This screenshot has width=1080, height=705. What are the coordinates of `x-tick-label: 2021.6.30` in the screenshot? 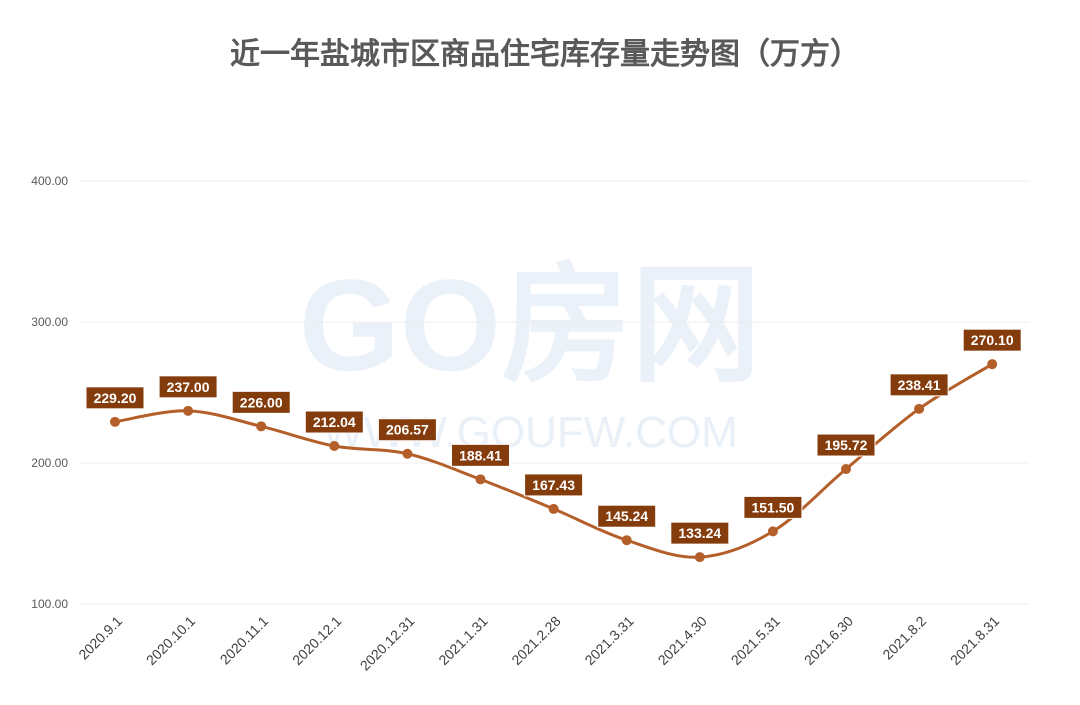 It's located at (829, 641).